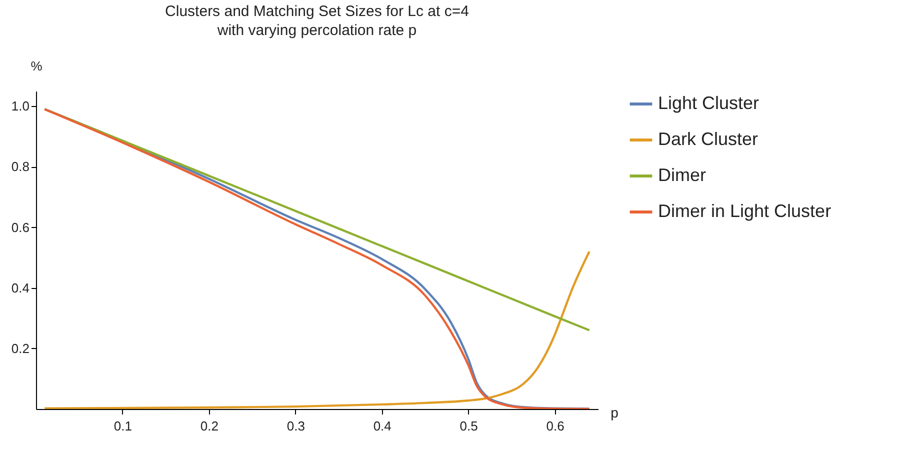 The width and height of the screenshot is (908, 451). I want to click on x-axis-title: p, so click(614, 412).